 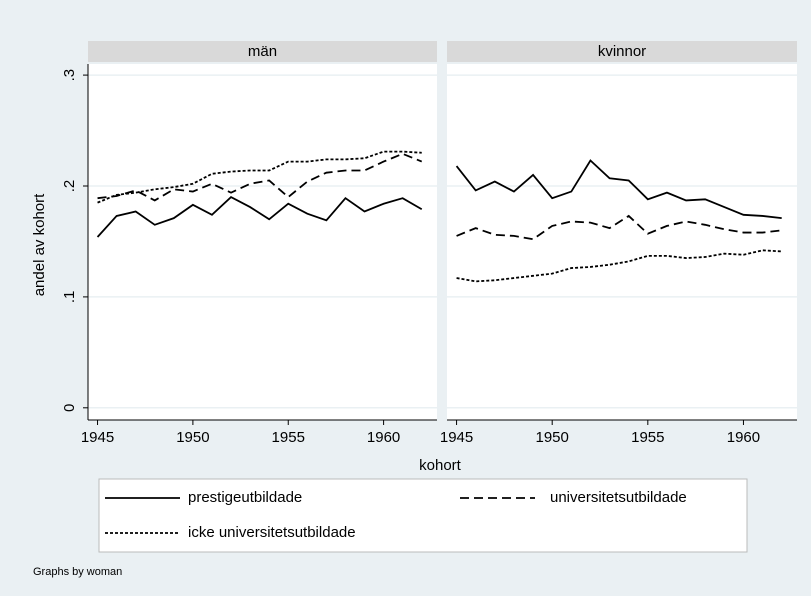 What do you see at coordinates (77, 572) in the screenshot?
I see `note: Graphs by woman` at bounding box center [77, 572].